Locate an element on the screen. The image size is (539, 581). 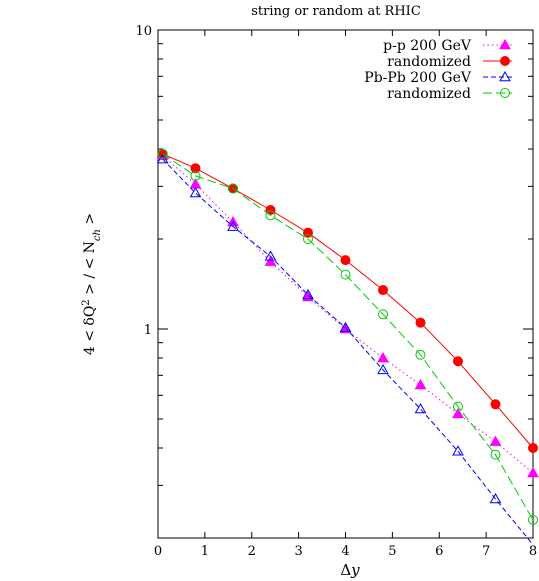
y-tick-label: 1 is located at coordinates (148, 330).